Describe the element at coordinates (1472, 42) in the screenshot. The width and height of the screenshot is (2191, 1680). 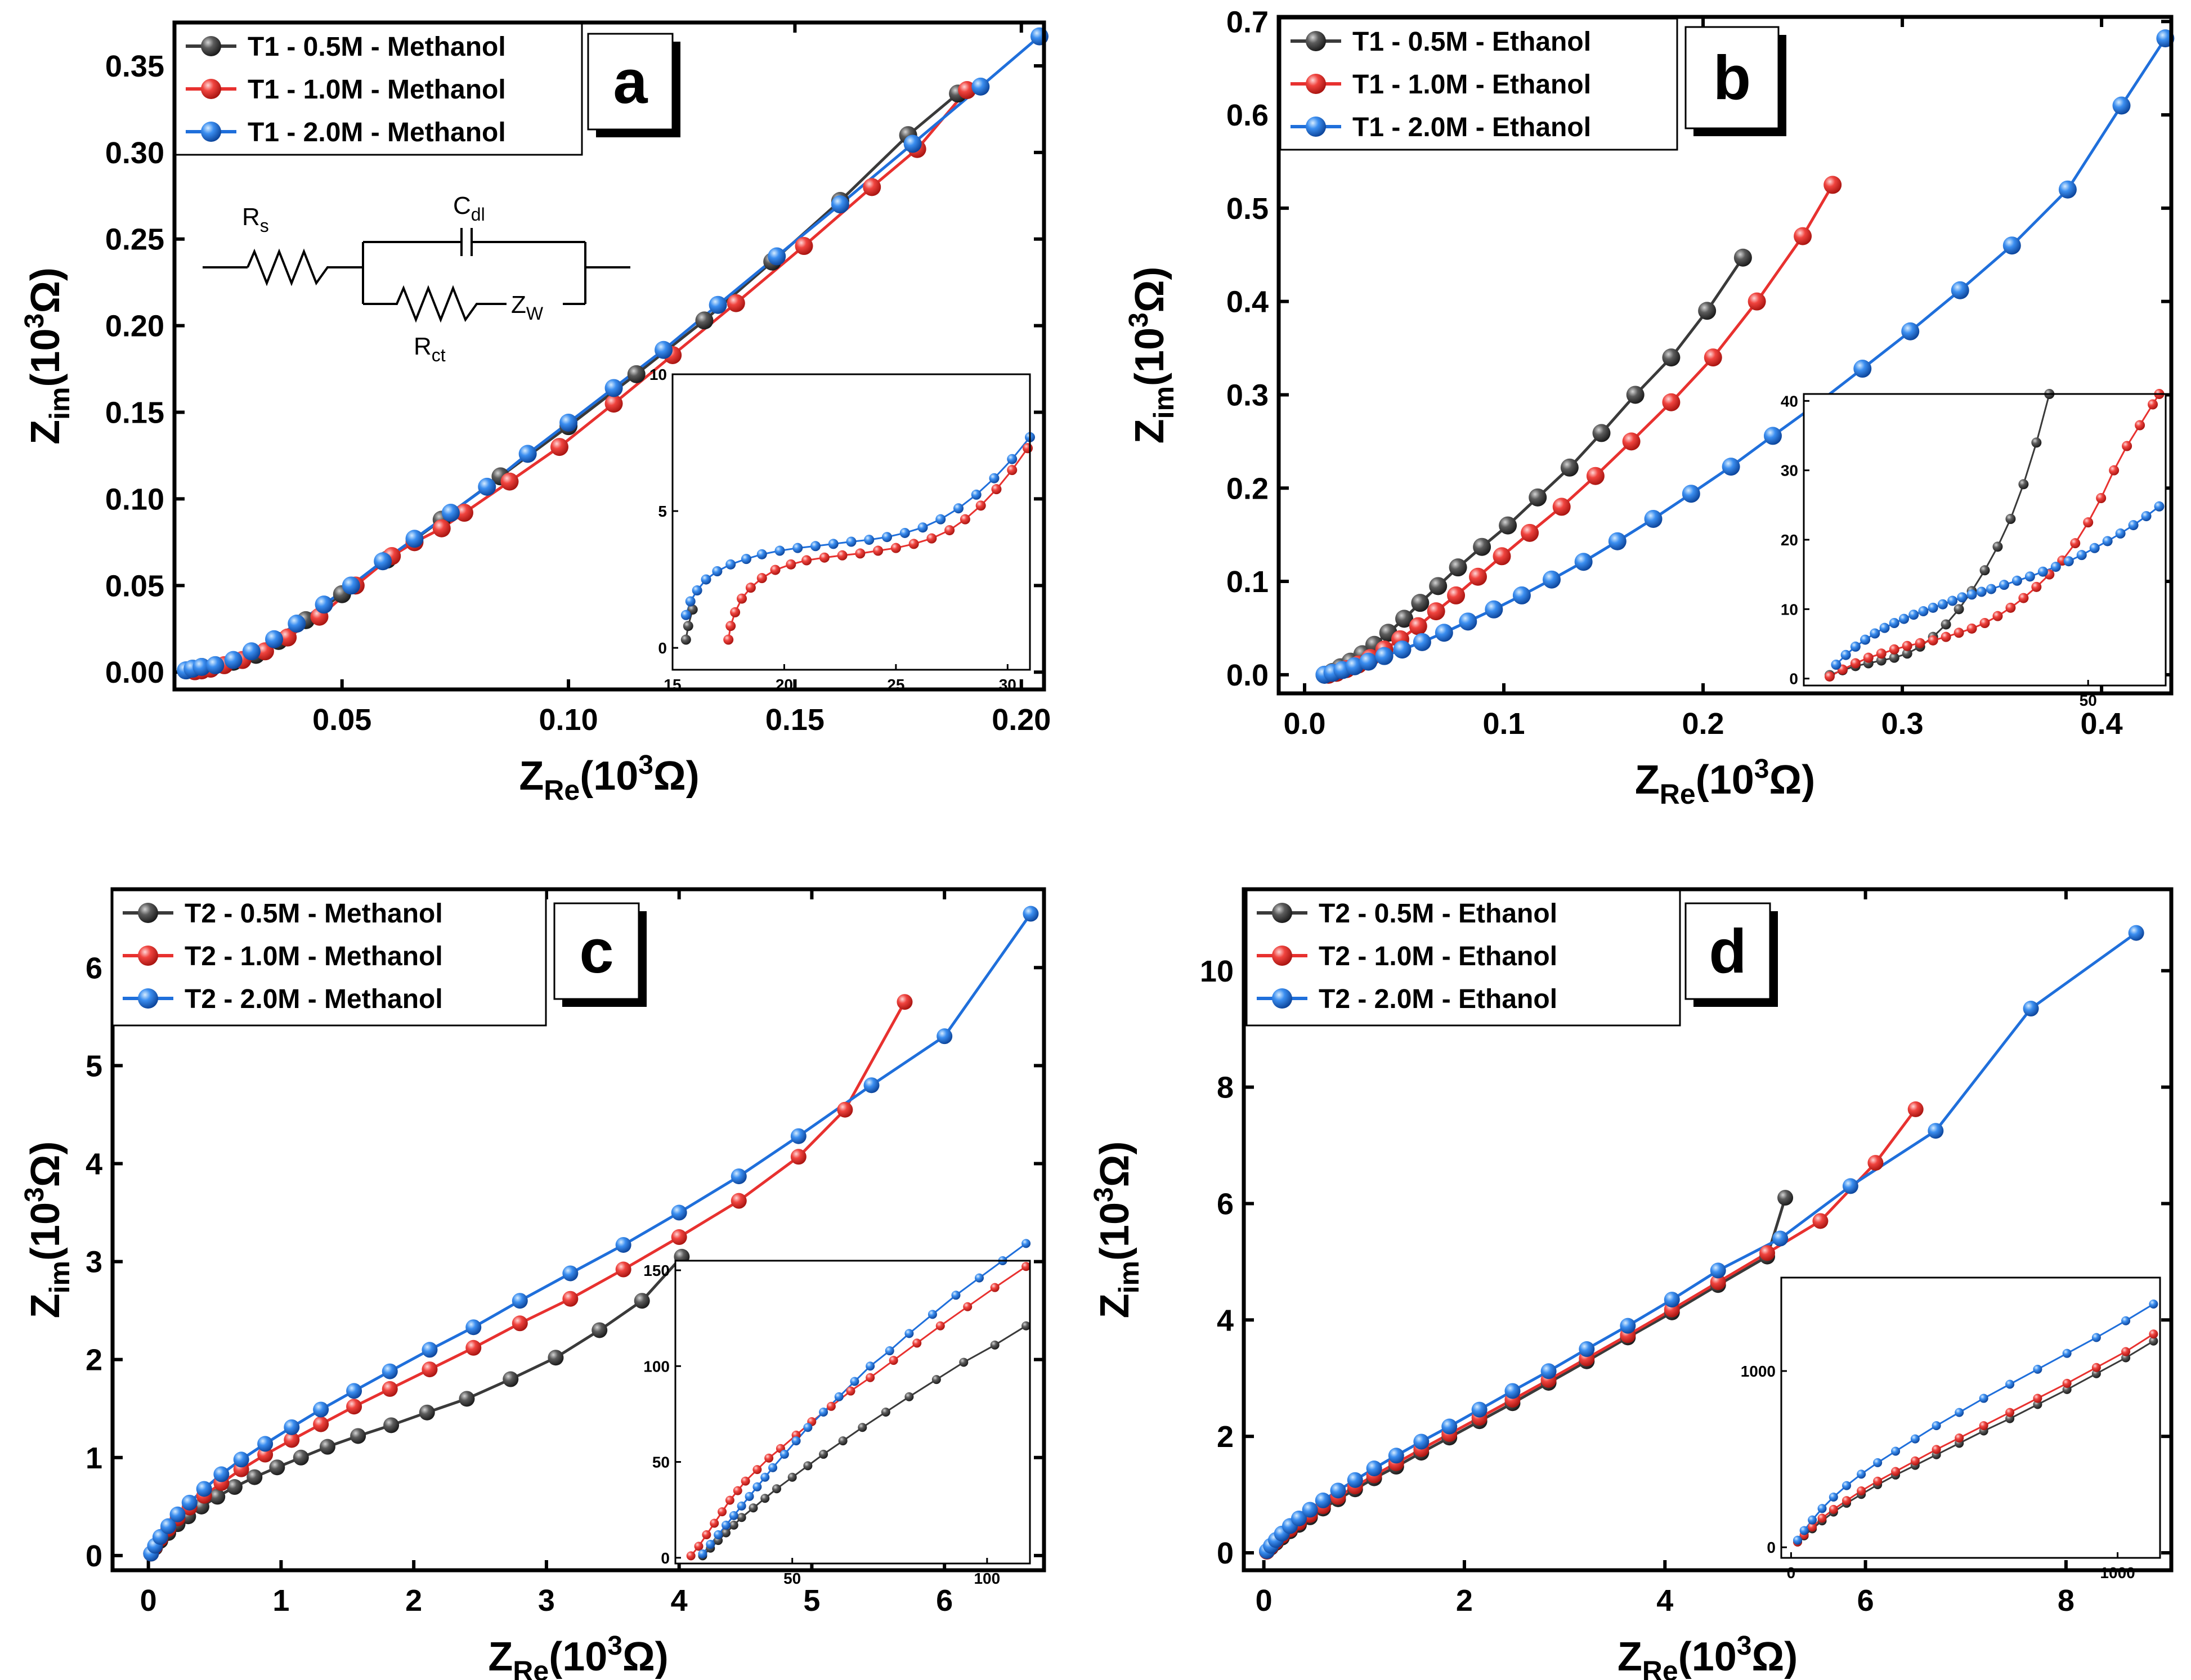
I see `legend-label: T1 - 0.5M - Ethanol` at that location.